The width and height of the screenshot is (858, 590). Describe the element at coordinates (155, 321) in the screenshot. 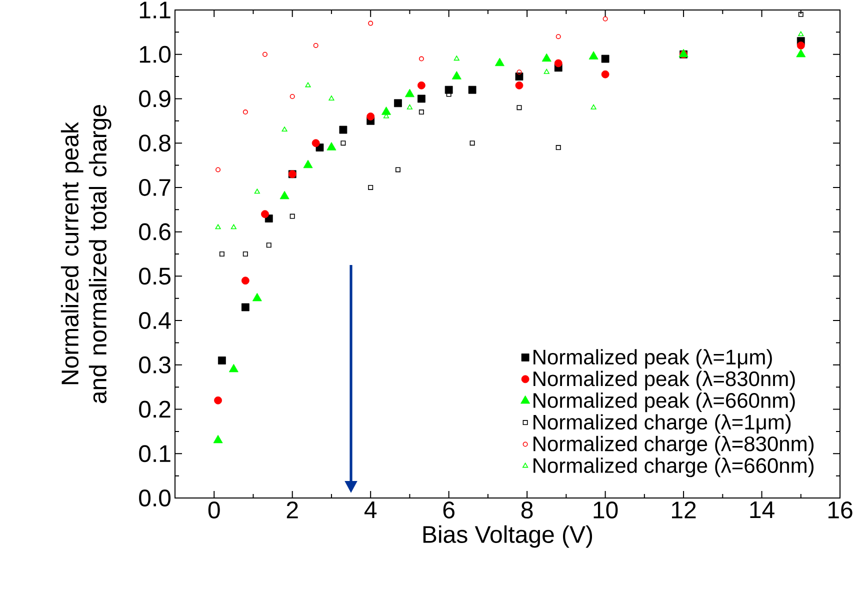

I see `y-tick-label: 0.4` at that location.